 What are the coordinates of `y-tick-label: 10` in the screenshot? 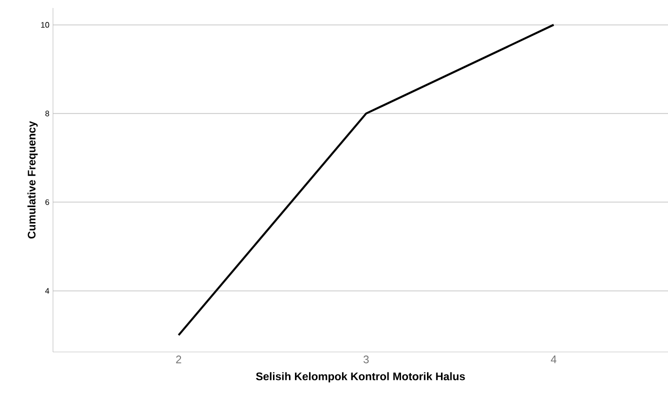 It's located at (45, 25).